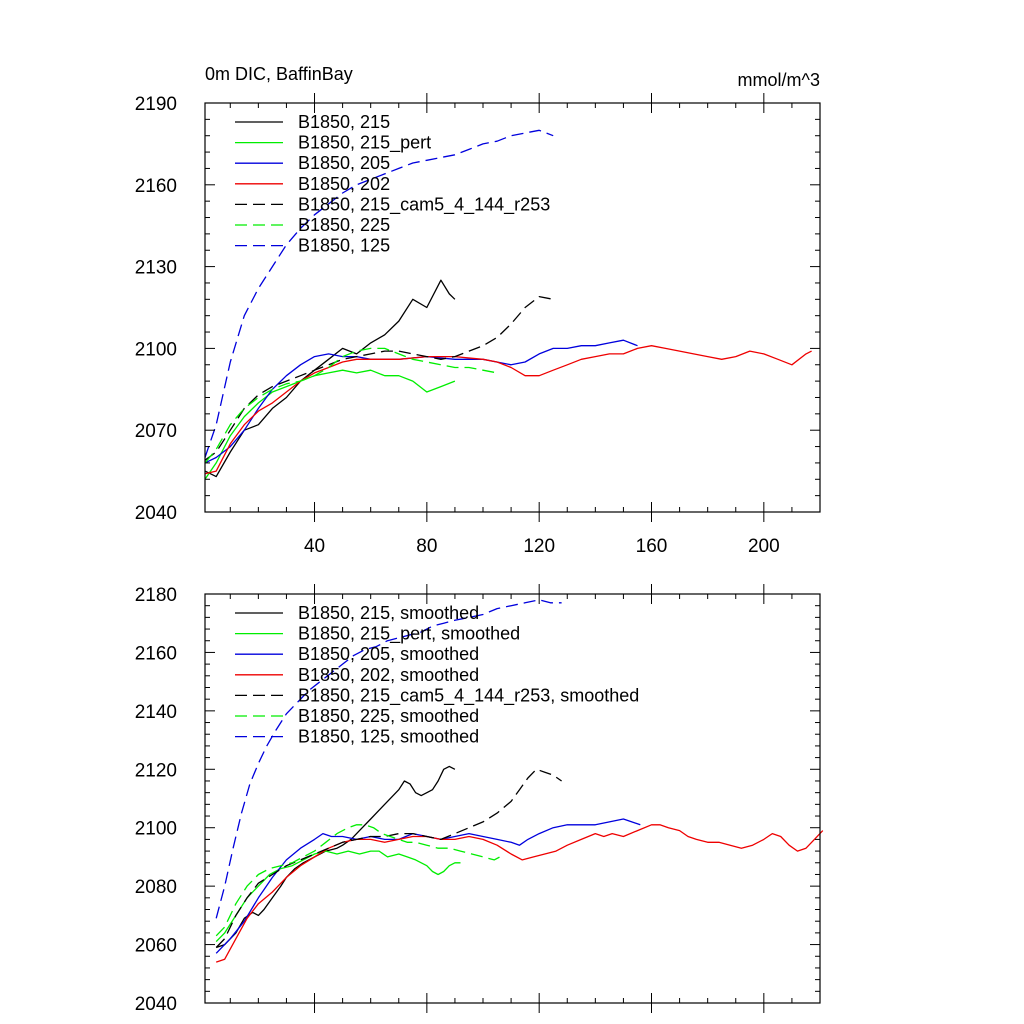  What do you see at coordinates (388, 613) in the screenshot?
I see `bottom-legend-label-0: B1850, 215, smoothed` at bounding box center [388, 613].